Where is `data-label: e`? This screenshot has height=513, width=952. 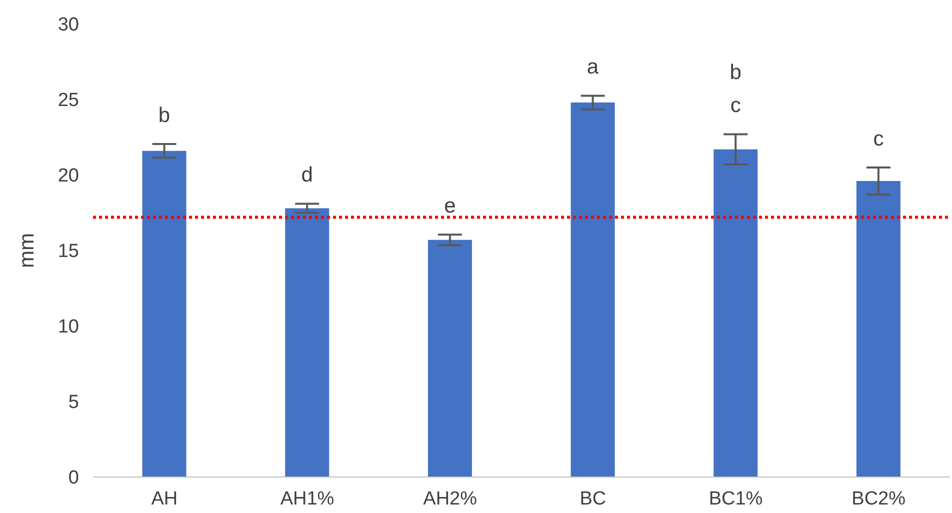
data-label: e is located at coordinates (450, 206).